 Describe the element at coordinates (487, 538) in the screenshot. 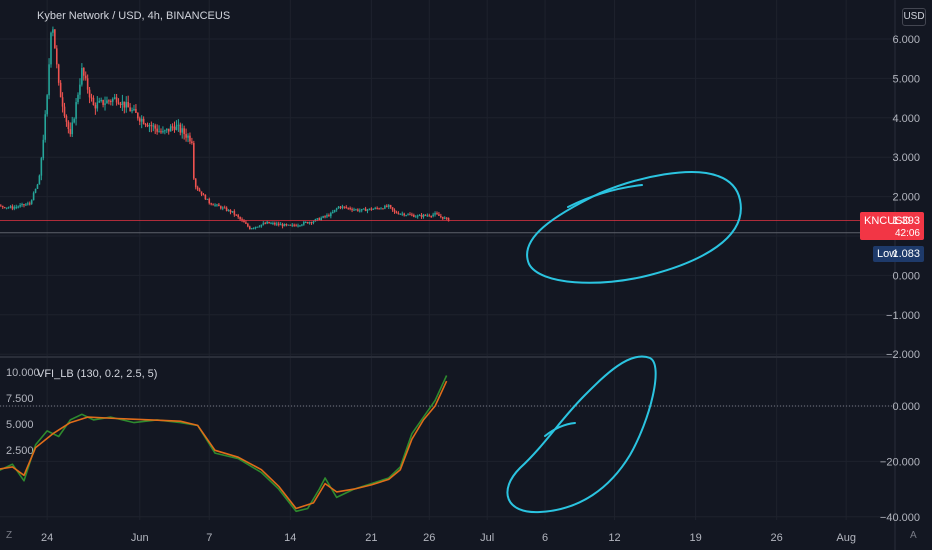

I see `time-tick-label: Jul` at that location.